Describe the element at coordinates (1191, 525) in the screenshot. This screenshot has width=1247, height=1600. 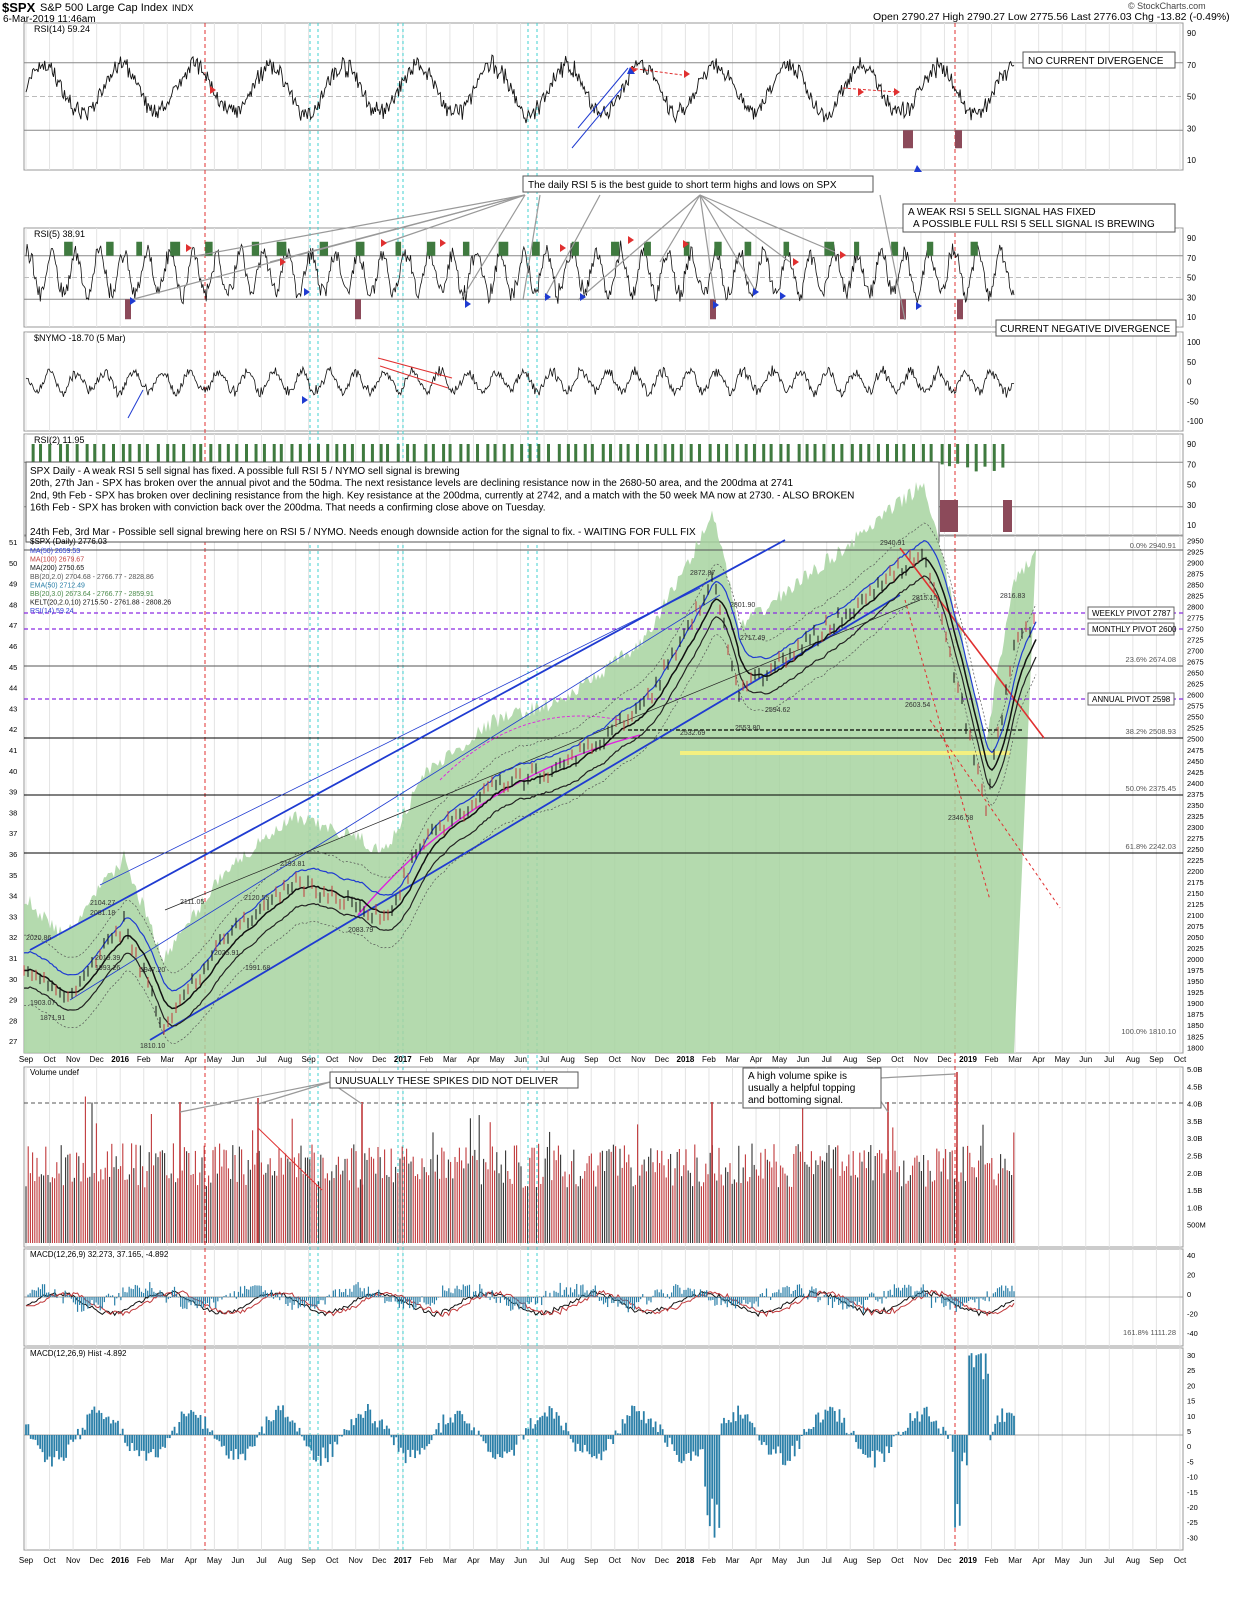
I see `rsi2-tick: 10` at that location.